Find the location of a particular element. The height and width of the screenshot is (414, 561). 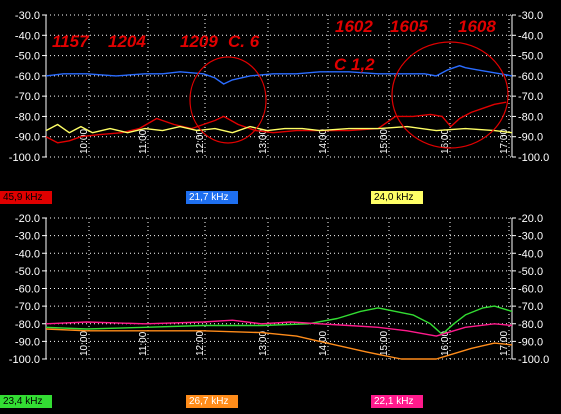

y-tick-label-left: -20.0 is located at coordinates (27, 219).